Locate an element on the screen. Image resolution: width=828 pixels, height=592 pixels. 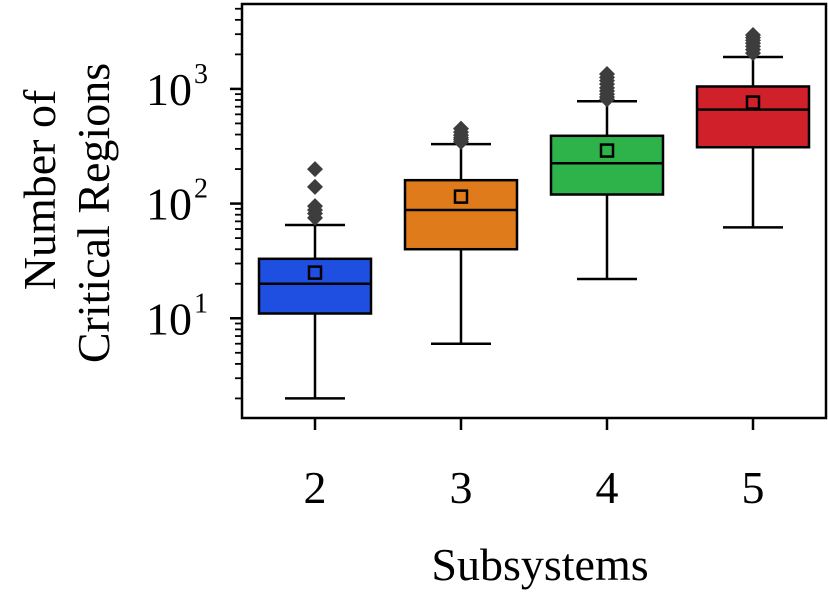
x-tick-label: 2 is located at coordinates (315, 487).